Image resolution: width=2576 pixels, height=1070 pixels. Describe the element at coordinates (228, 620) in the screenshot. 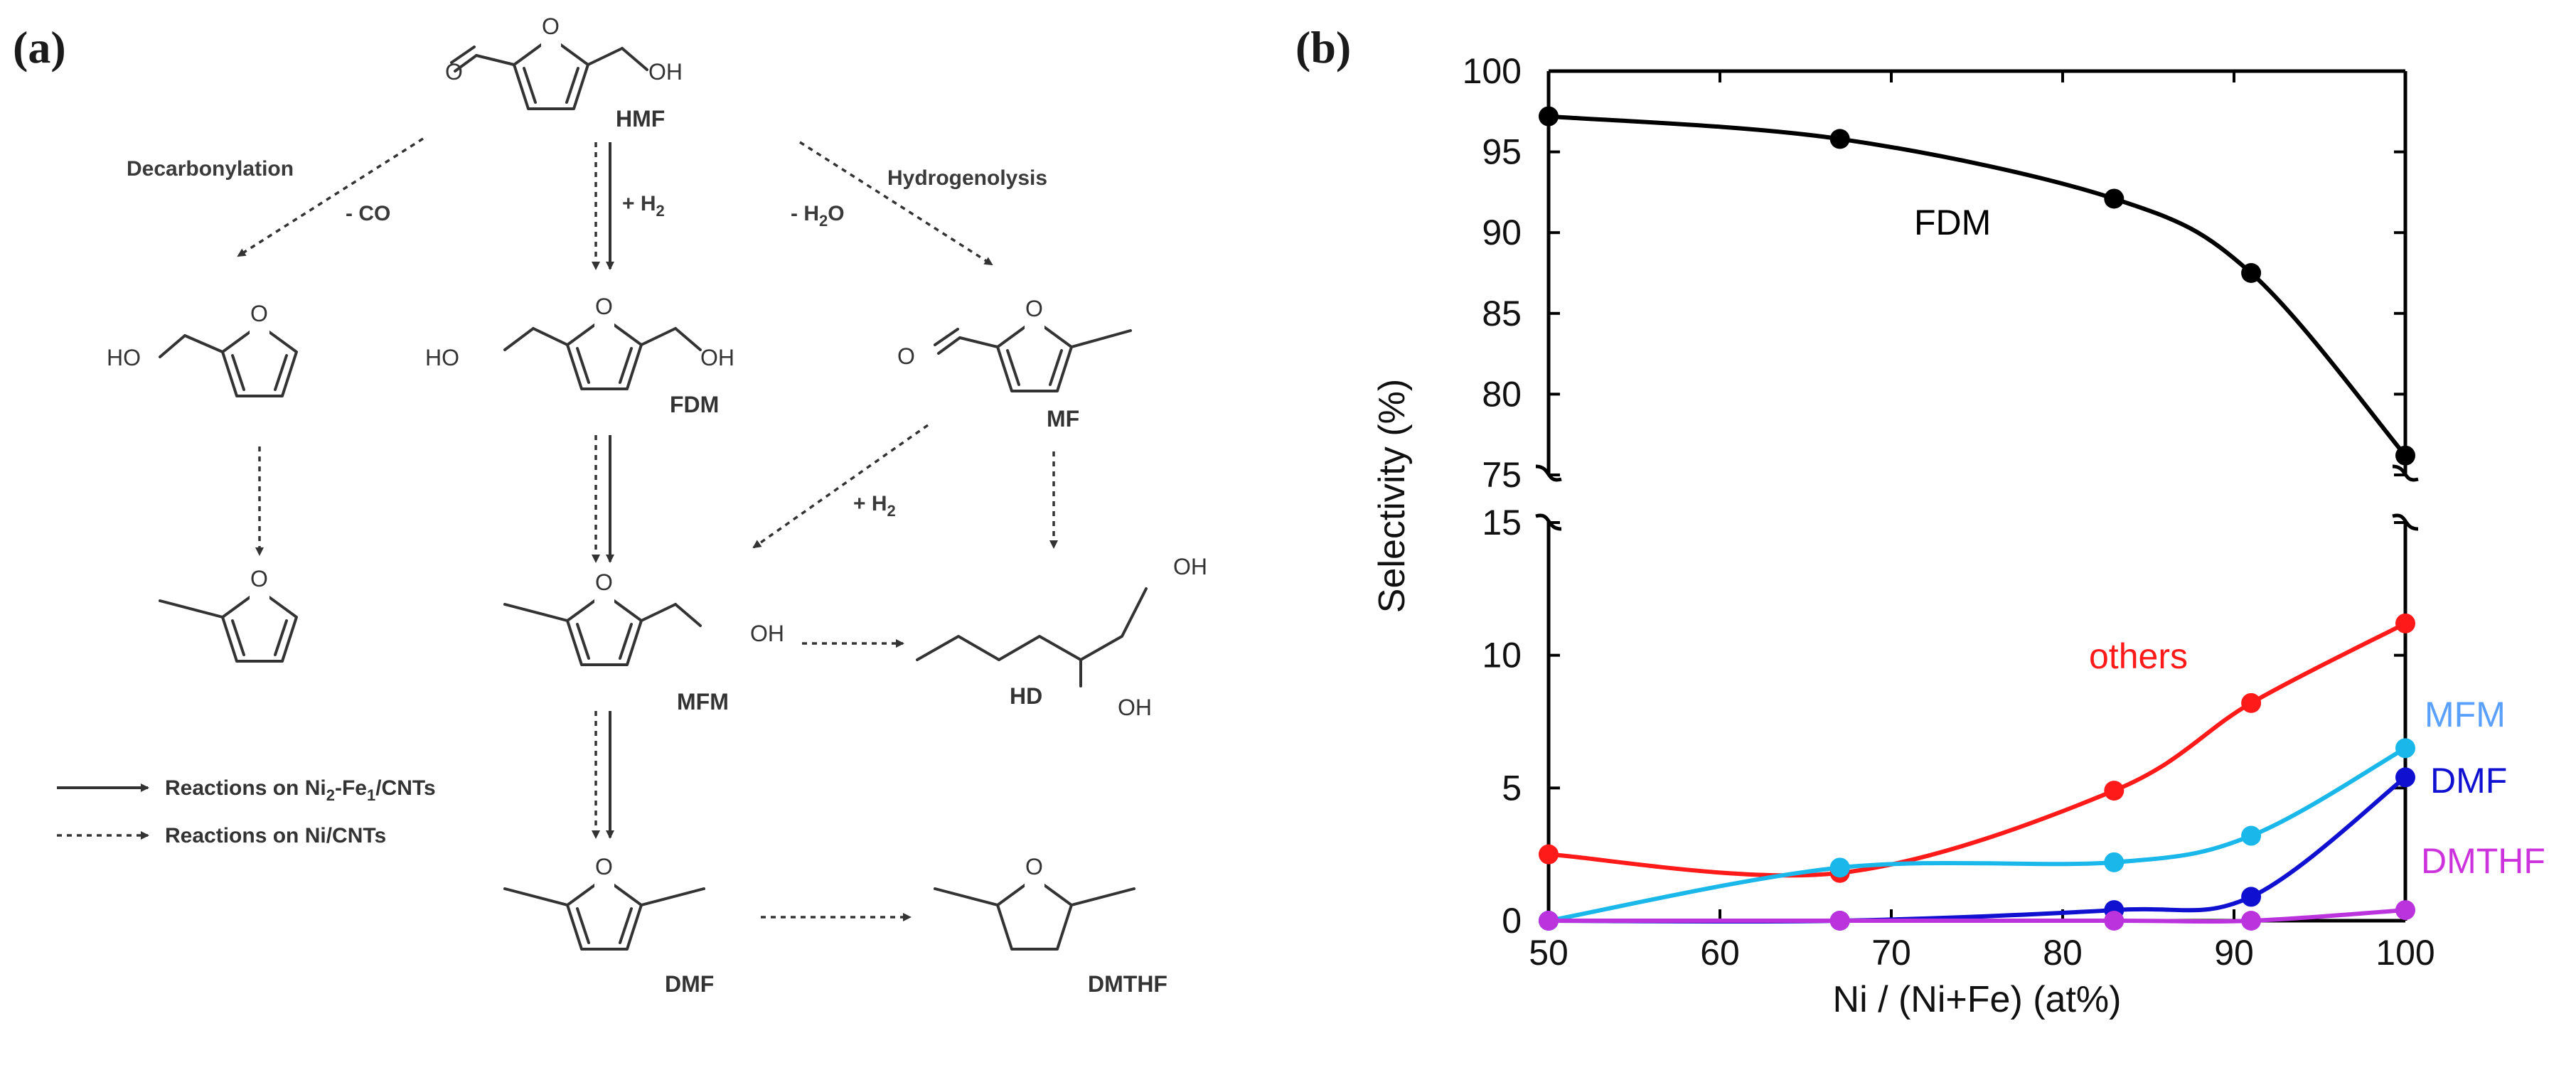

I see `methylfuran-structure` at that location.